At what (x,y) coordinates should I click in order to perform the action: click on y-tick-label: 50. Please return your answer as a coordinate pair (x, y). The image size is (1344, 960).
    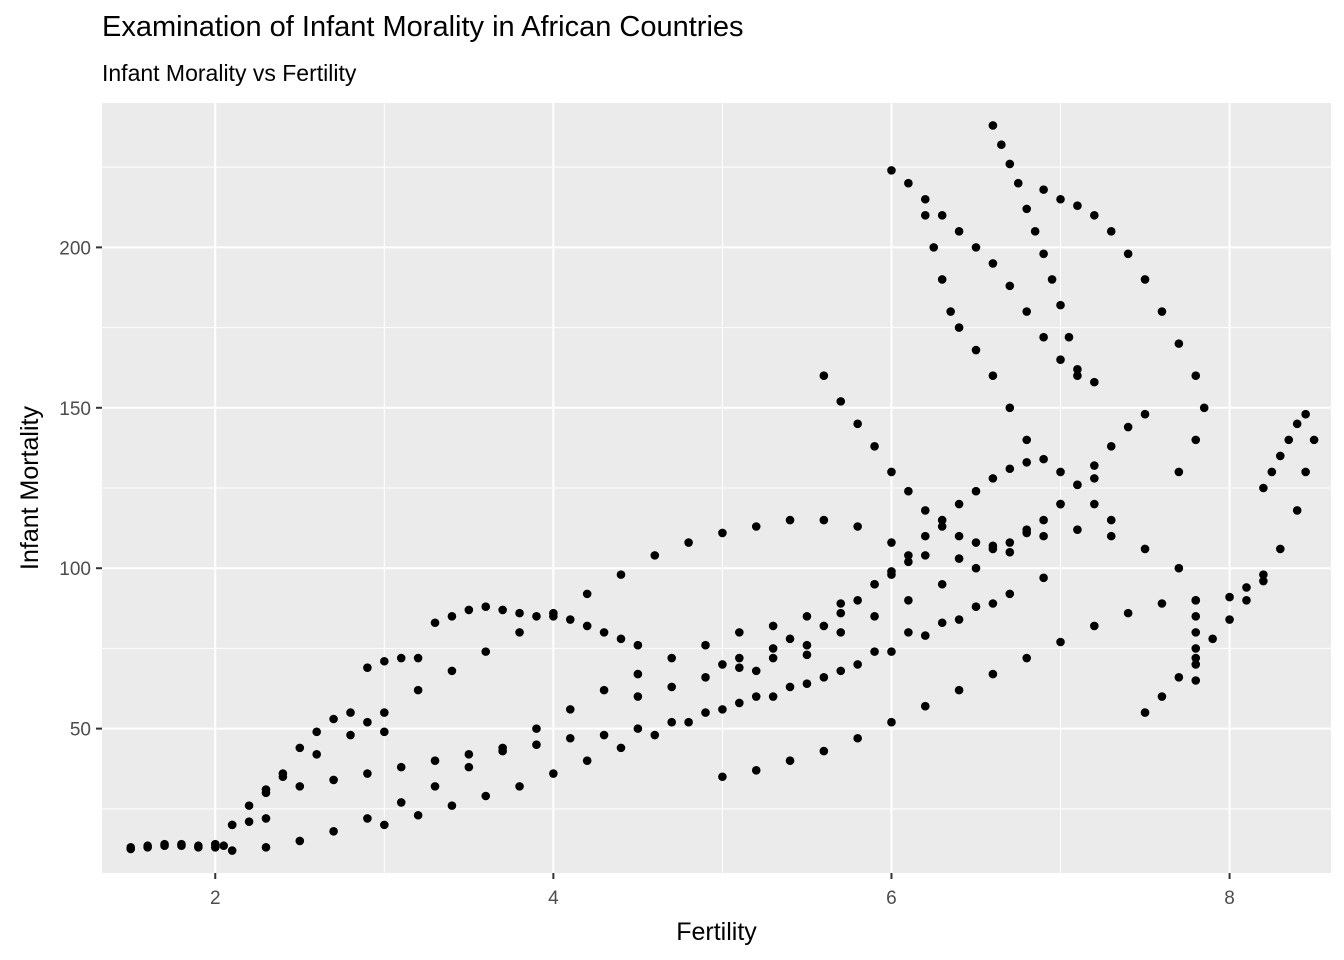
    Looking at the image, I should click on (80, 730).